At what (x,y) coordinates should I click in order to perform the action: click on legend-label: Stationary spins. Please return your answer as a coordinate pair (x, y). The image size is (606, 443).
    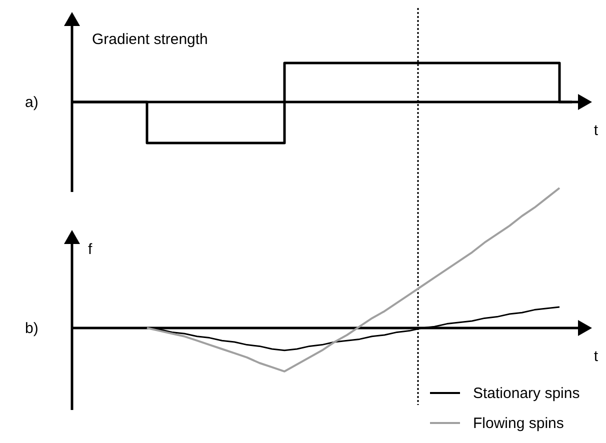
    Looking at the image, I should click on (526, 393).